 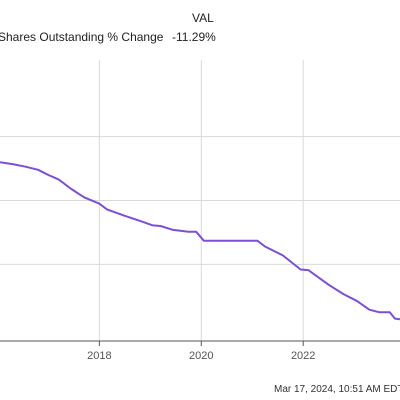 What do you see at coordinates (82, 37) in the screenshot?
I see `legend-series-label: Shares Outstanding % Change` at bounding box center [82, 37].